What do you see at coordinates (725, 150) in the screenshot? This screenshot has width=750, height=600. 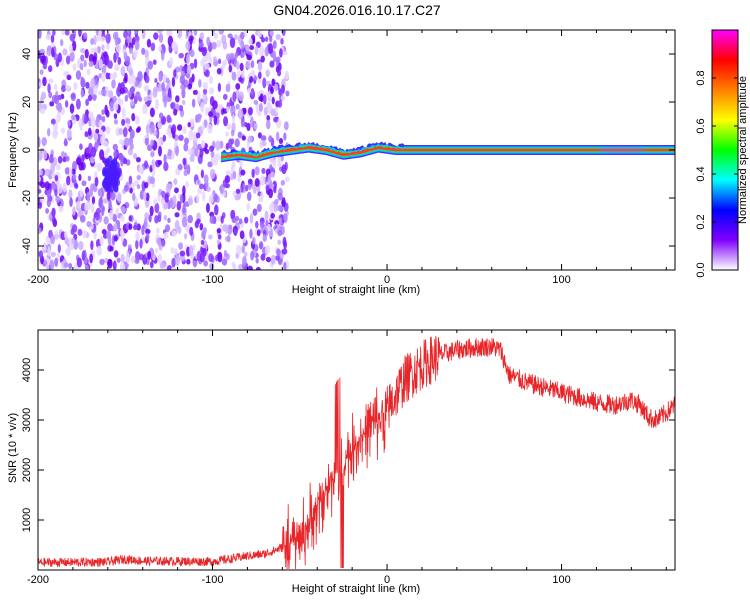 I see `colorbar-bar` at bounding box center [725, 150].